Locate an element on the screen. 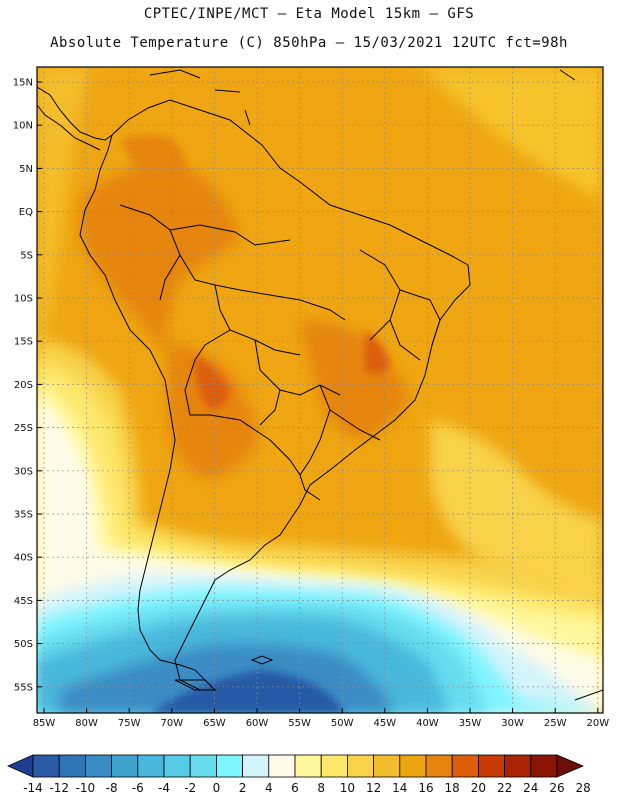 This screenshot has height=800, width=618. colorbar-max-arrow is located at coordinates (570, 766).